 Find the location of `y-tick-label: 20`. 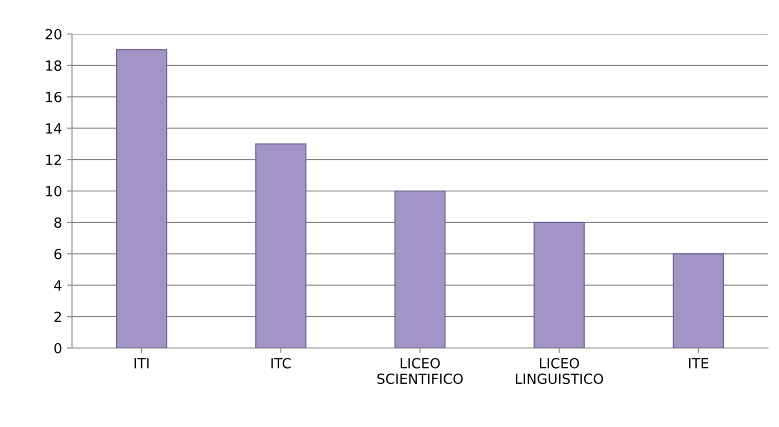

y-tick-label: 20 is located at coordinates (54, 34).